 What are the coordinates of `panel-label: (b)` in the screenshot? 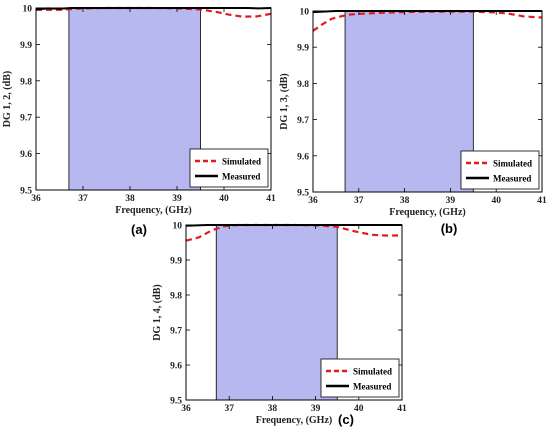 It's located at (449, 228).